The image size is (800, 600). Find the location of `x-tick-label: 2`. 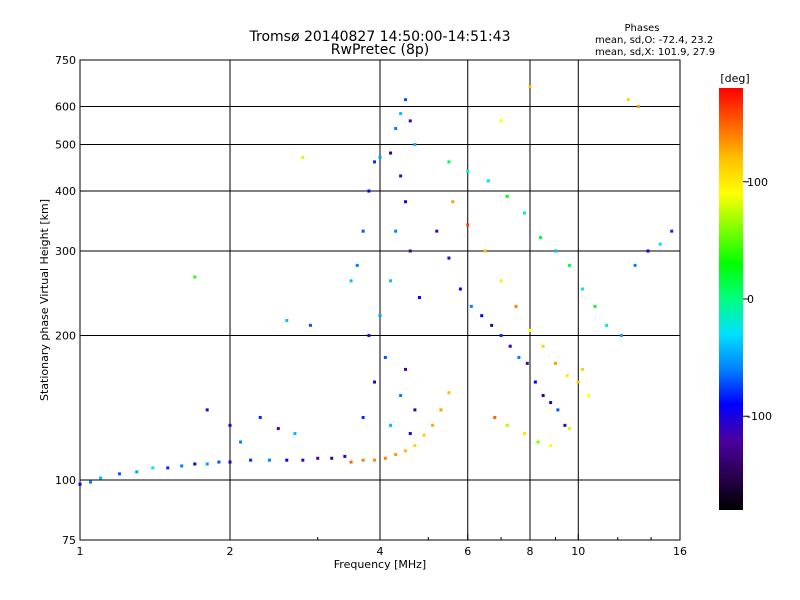

x-tick-label: 2 is located at coordinates (230, 551).